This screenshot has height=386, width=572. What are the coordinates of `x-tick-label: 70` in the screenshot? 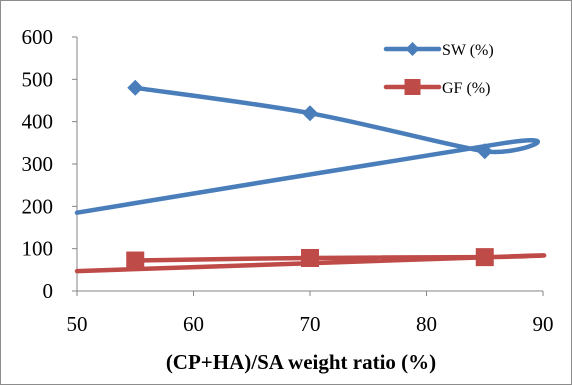 It's located at (310, 324).